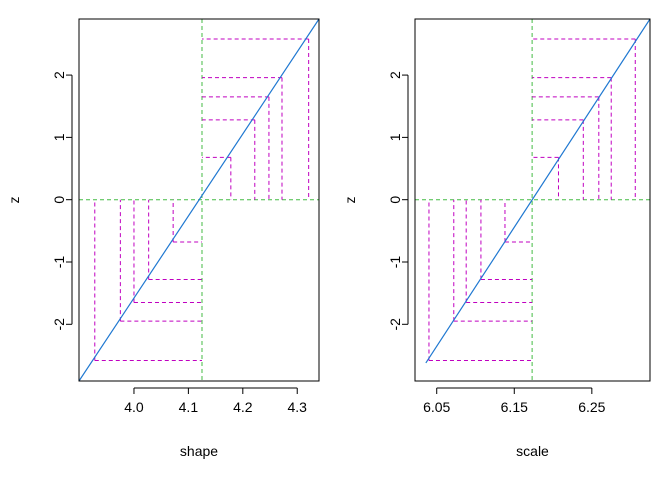 This screenshot has width=672, height=480. What do you see at coordinates (243, 407) in the screenshot?
I see `x-tick-label-2: 4.2` at bounding box center [243, 407].